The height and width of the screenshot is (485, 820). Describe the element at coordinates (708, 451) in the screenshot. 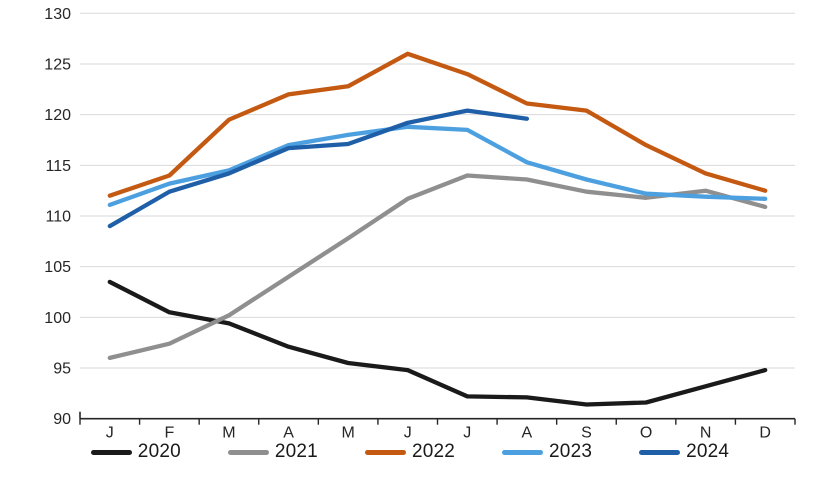

I see `legend-label-2024: 2024` at that location.